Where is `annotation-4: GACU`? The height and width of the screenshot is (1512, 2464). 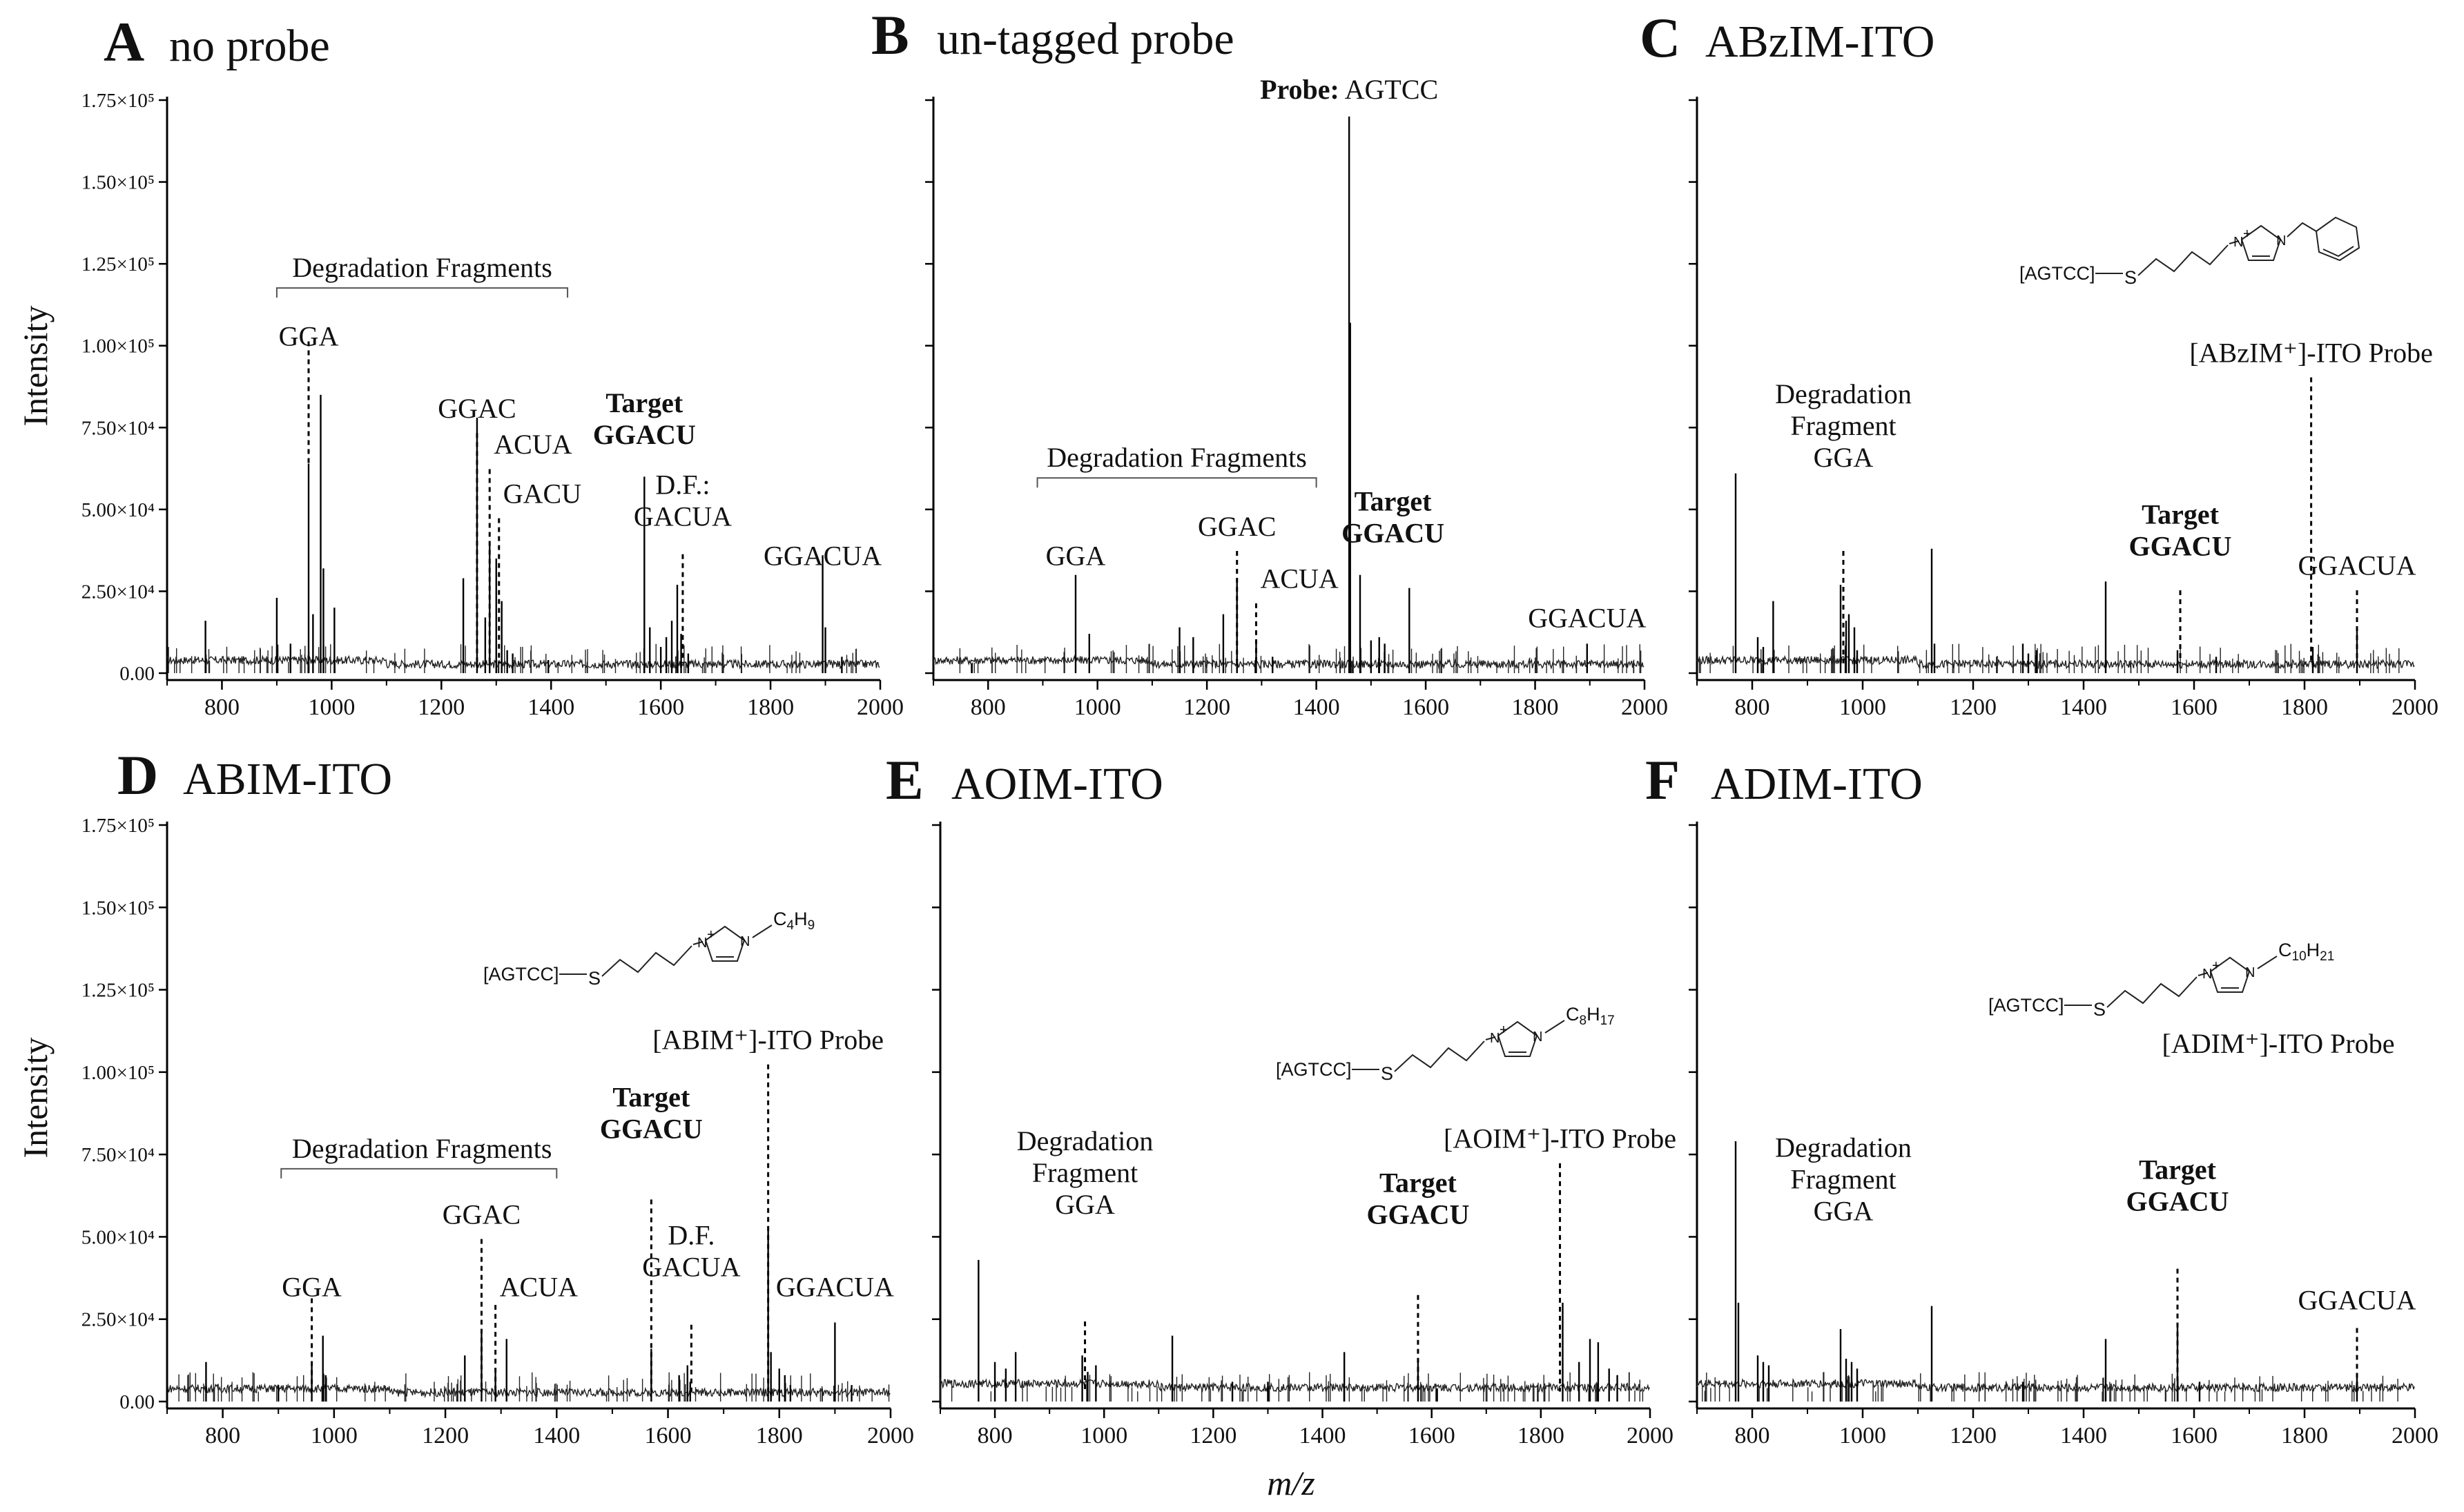
annotation-4: GACU is located at coordinates (539, 570).